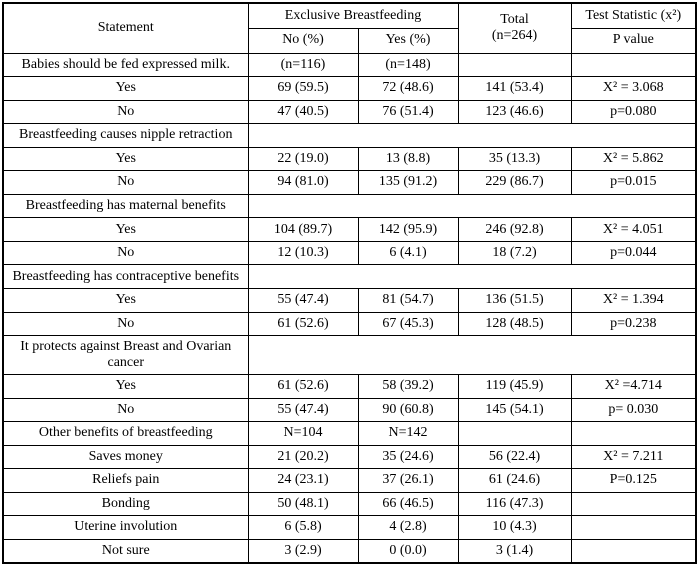 The height and width of the screenshot is (568, 697). Describe the element at coordinates (125, 527) in the screenshot. I see `statement-cell: Uterine involution` at that location.